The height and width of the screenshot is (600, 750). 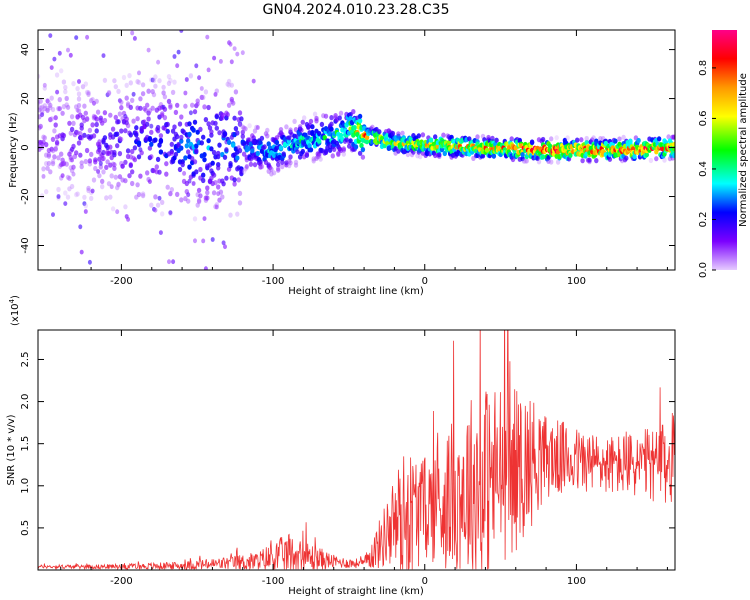 I want to click on colorbar-tick-label: 0.4, so click(x=703, y=169).